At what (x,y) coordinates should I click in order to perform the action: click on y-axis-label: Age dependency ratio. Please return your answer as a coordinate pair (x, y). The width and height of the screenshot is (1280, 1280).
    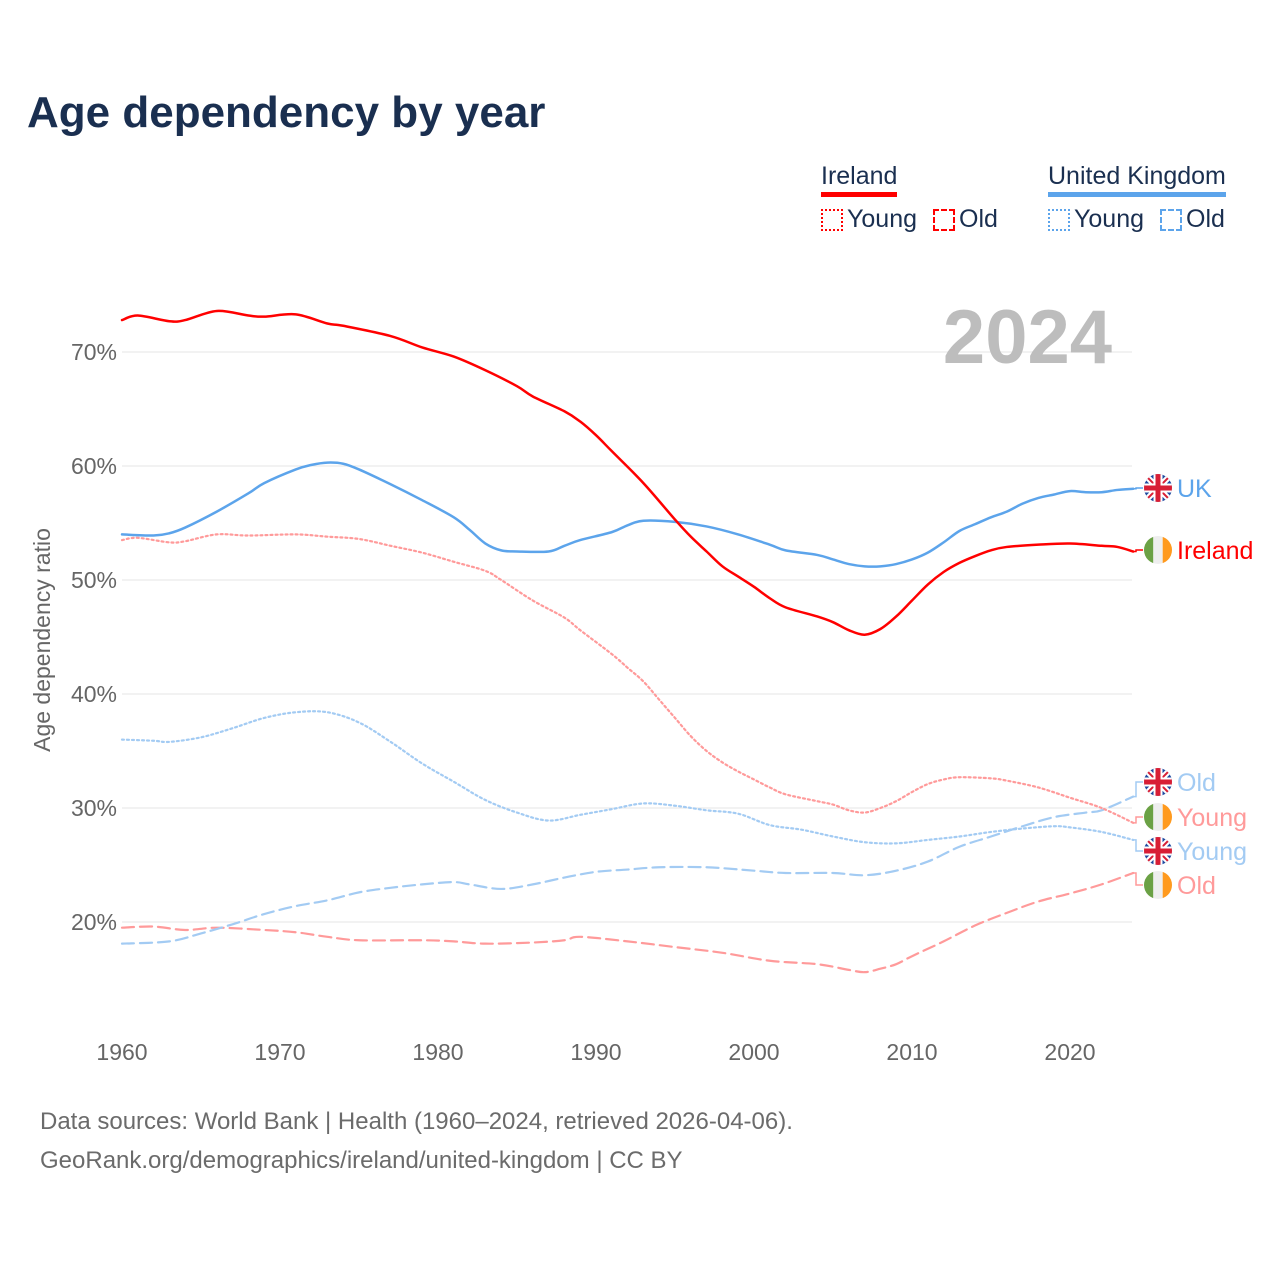
    Looking at the image, I should click on (42, 640).